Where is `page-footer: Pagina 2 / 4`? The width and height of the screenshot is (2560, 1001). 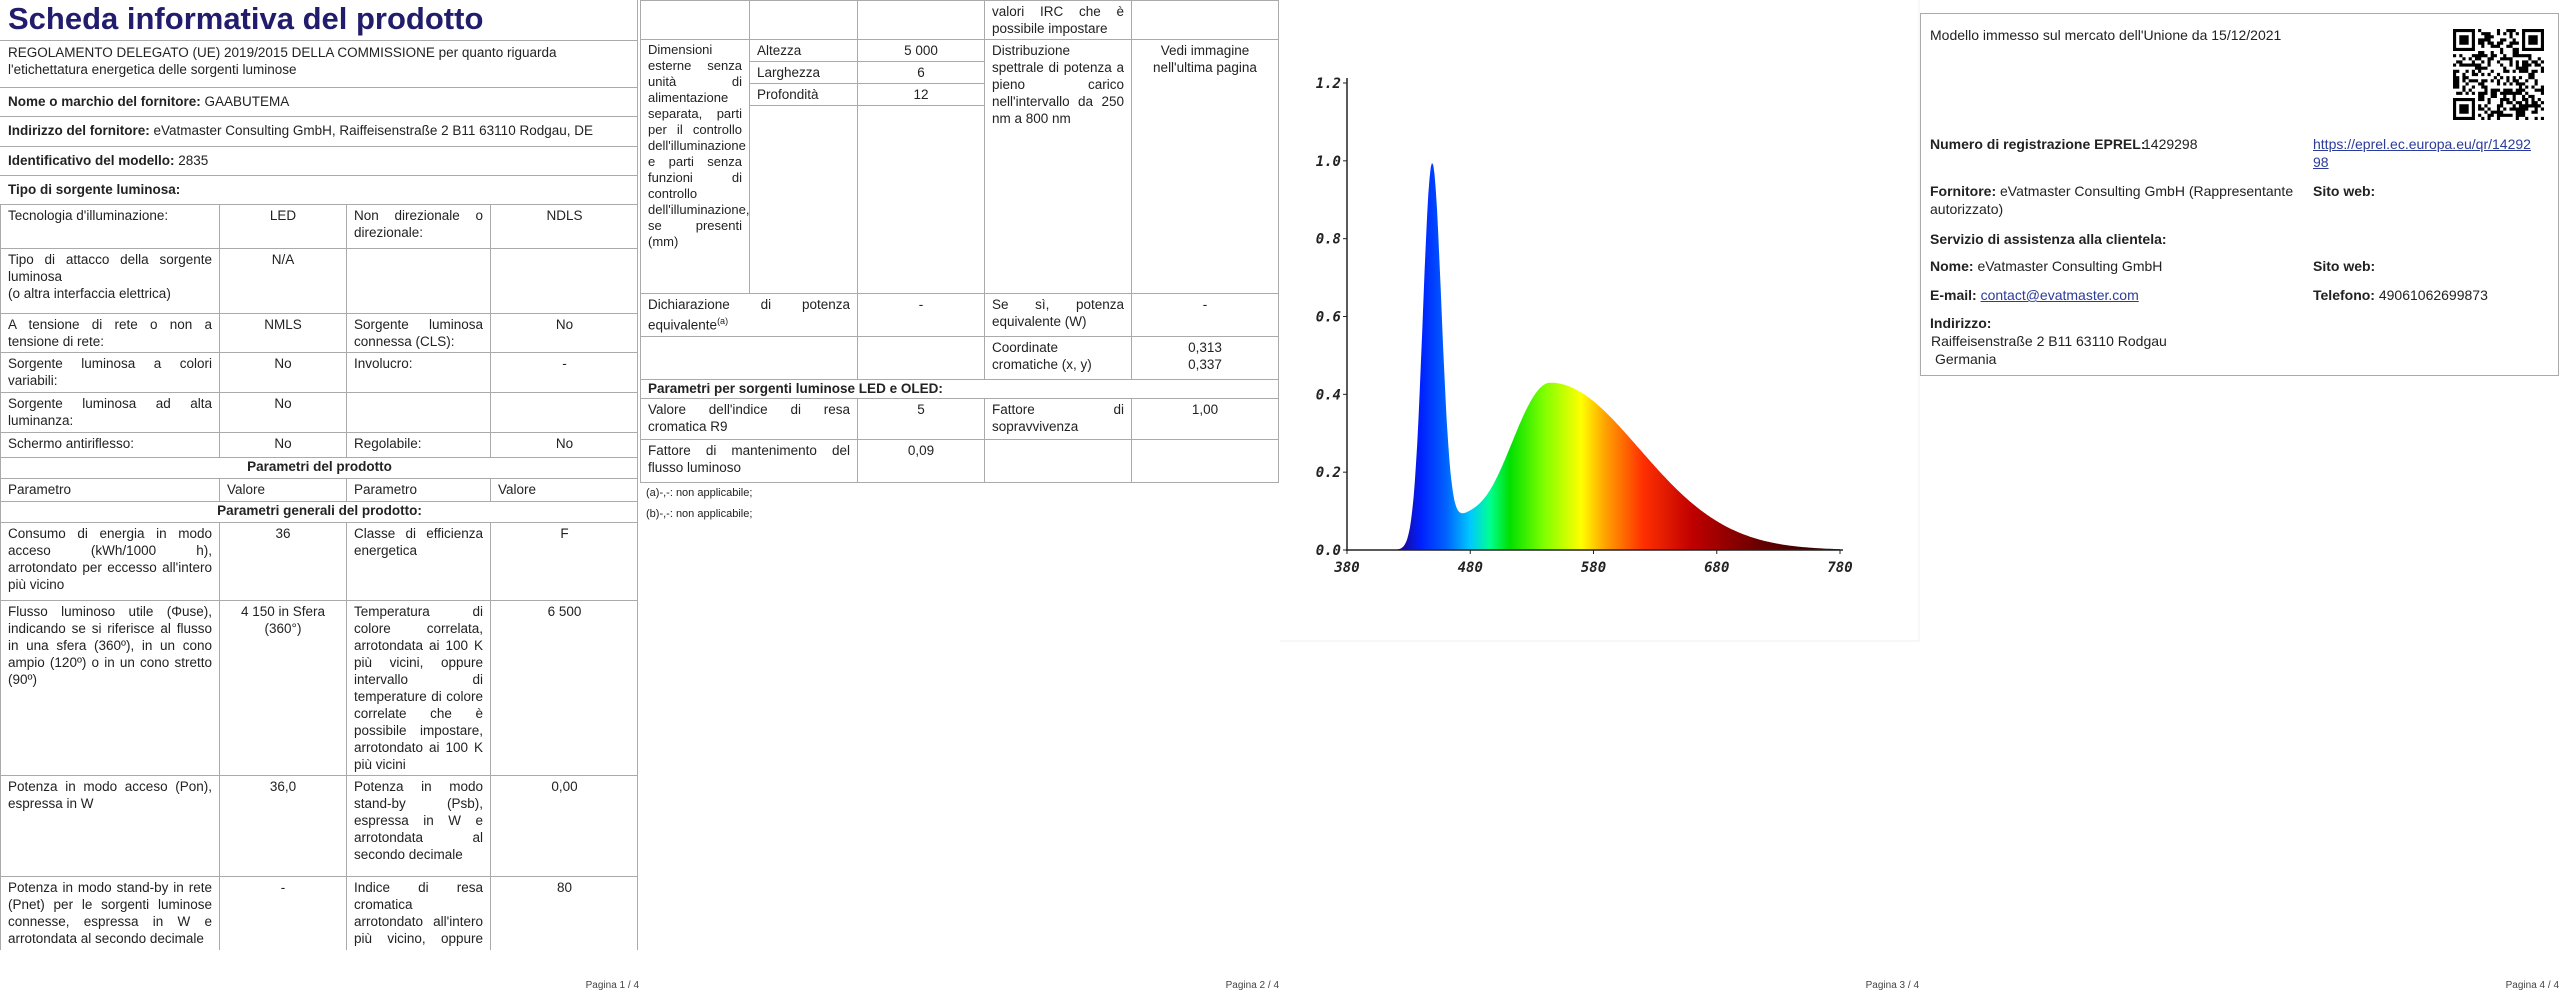 page-footer: Pagina 2 / 4 is located at coordinates (1252, 985).